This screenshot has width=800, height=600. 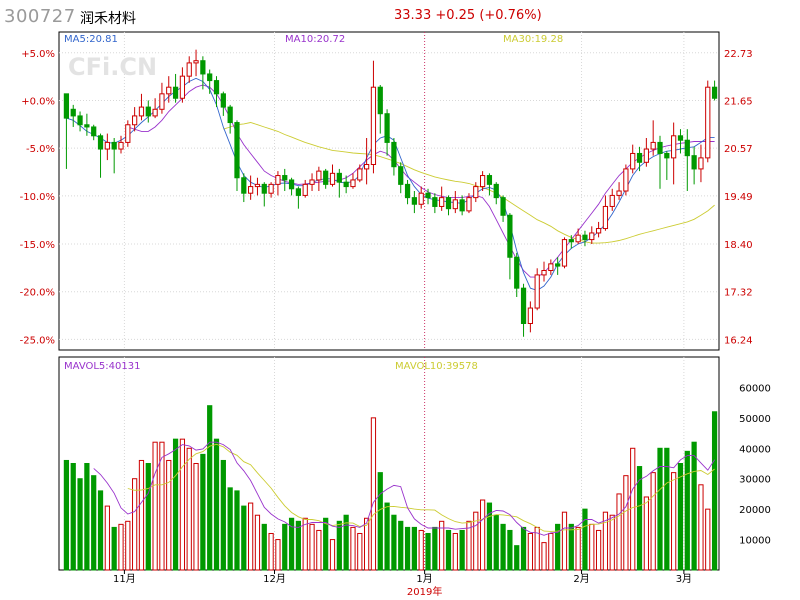 What do you see at coordinates (755, 449) in the screenshot?
I see `volume-axis-tick: 40000` at bounding box center [755, 449].